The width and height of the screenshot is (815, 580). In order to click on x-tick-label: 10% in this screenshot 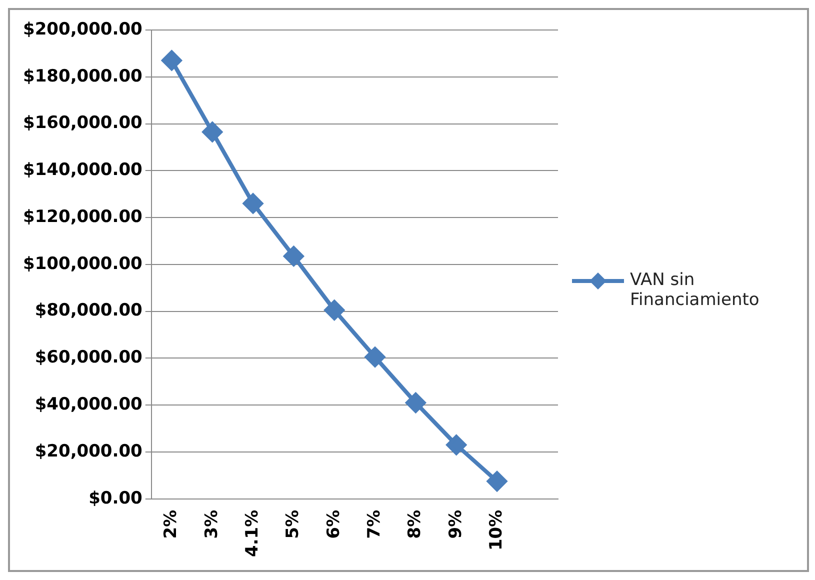, I will do `click(496, 530)`.